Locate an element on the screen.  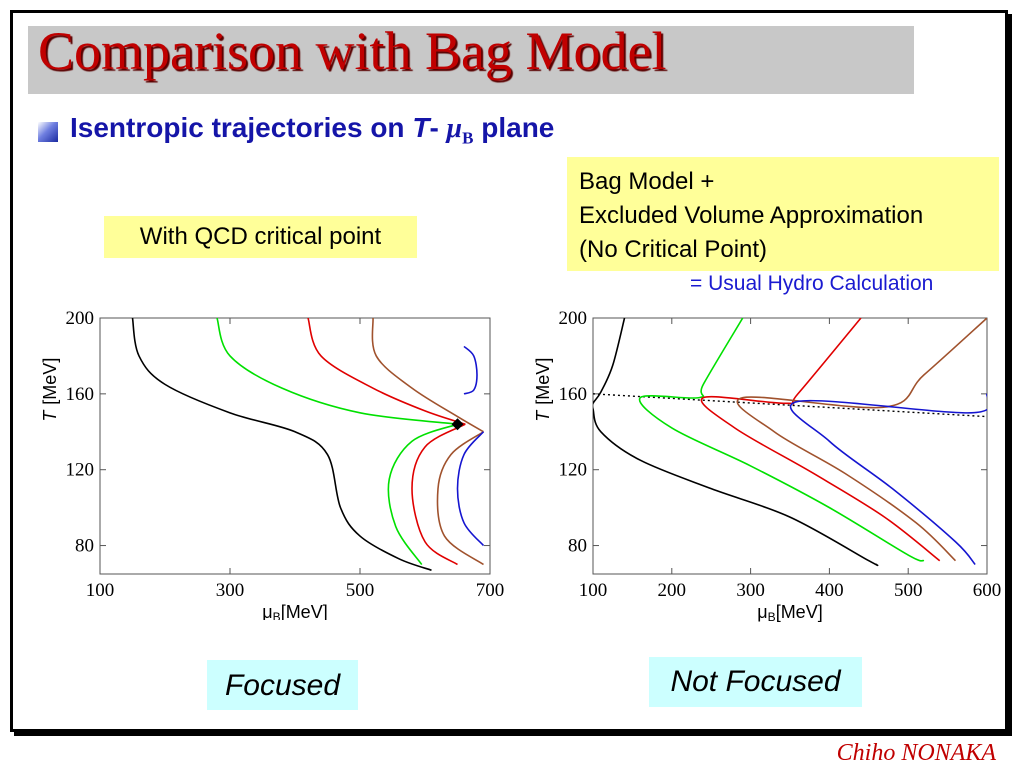
chart1-x-tick-label: 500 is located at coordinates (908, 590).